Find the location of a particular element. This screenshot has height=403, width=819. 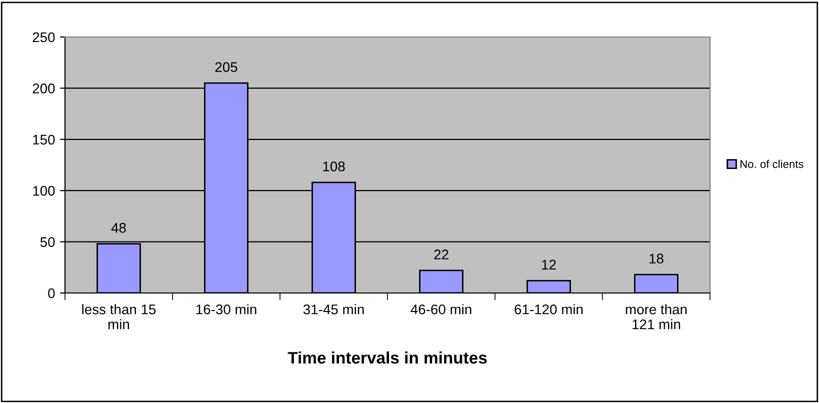

y-tick-label: 250 is located at coordinates (43, 37).